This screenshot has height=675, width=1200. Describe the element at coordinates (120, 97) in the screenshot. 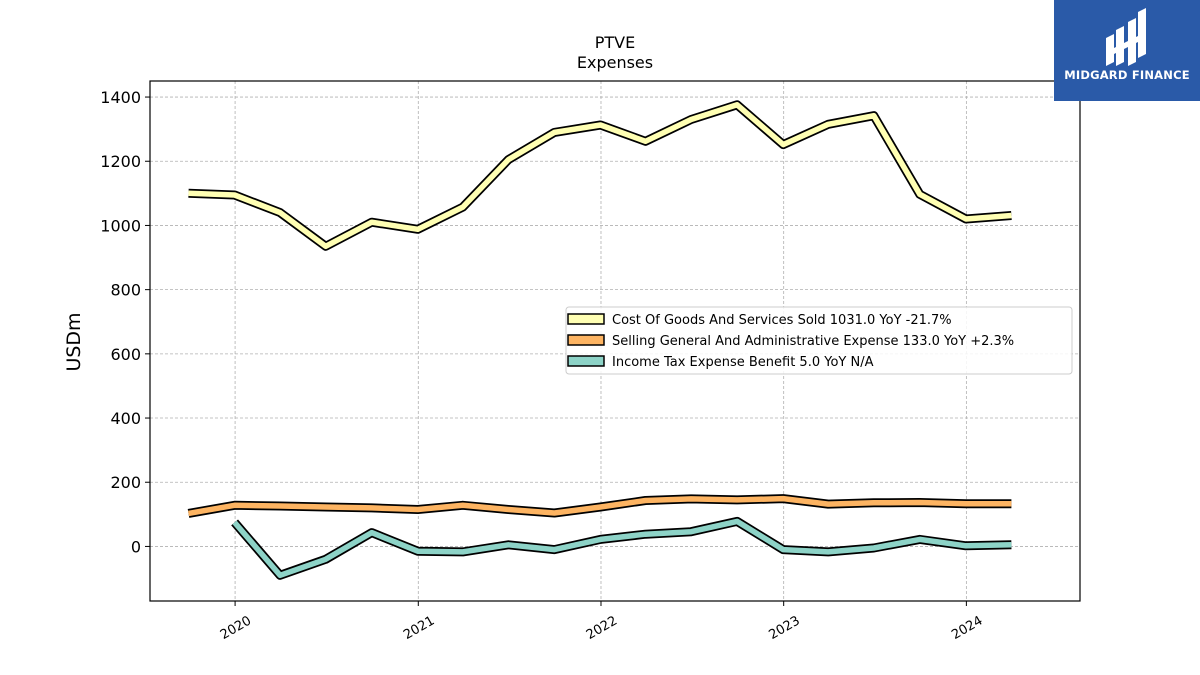

I see `y-tick-label: 1400` at that location.